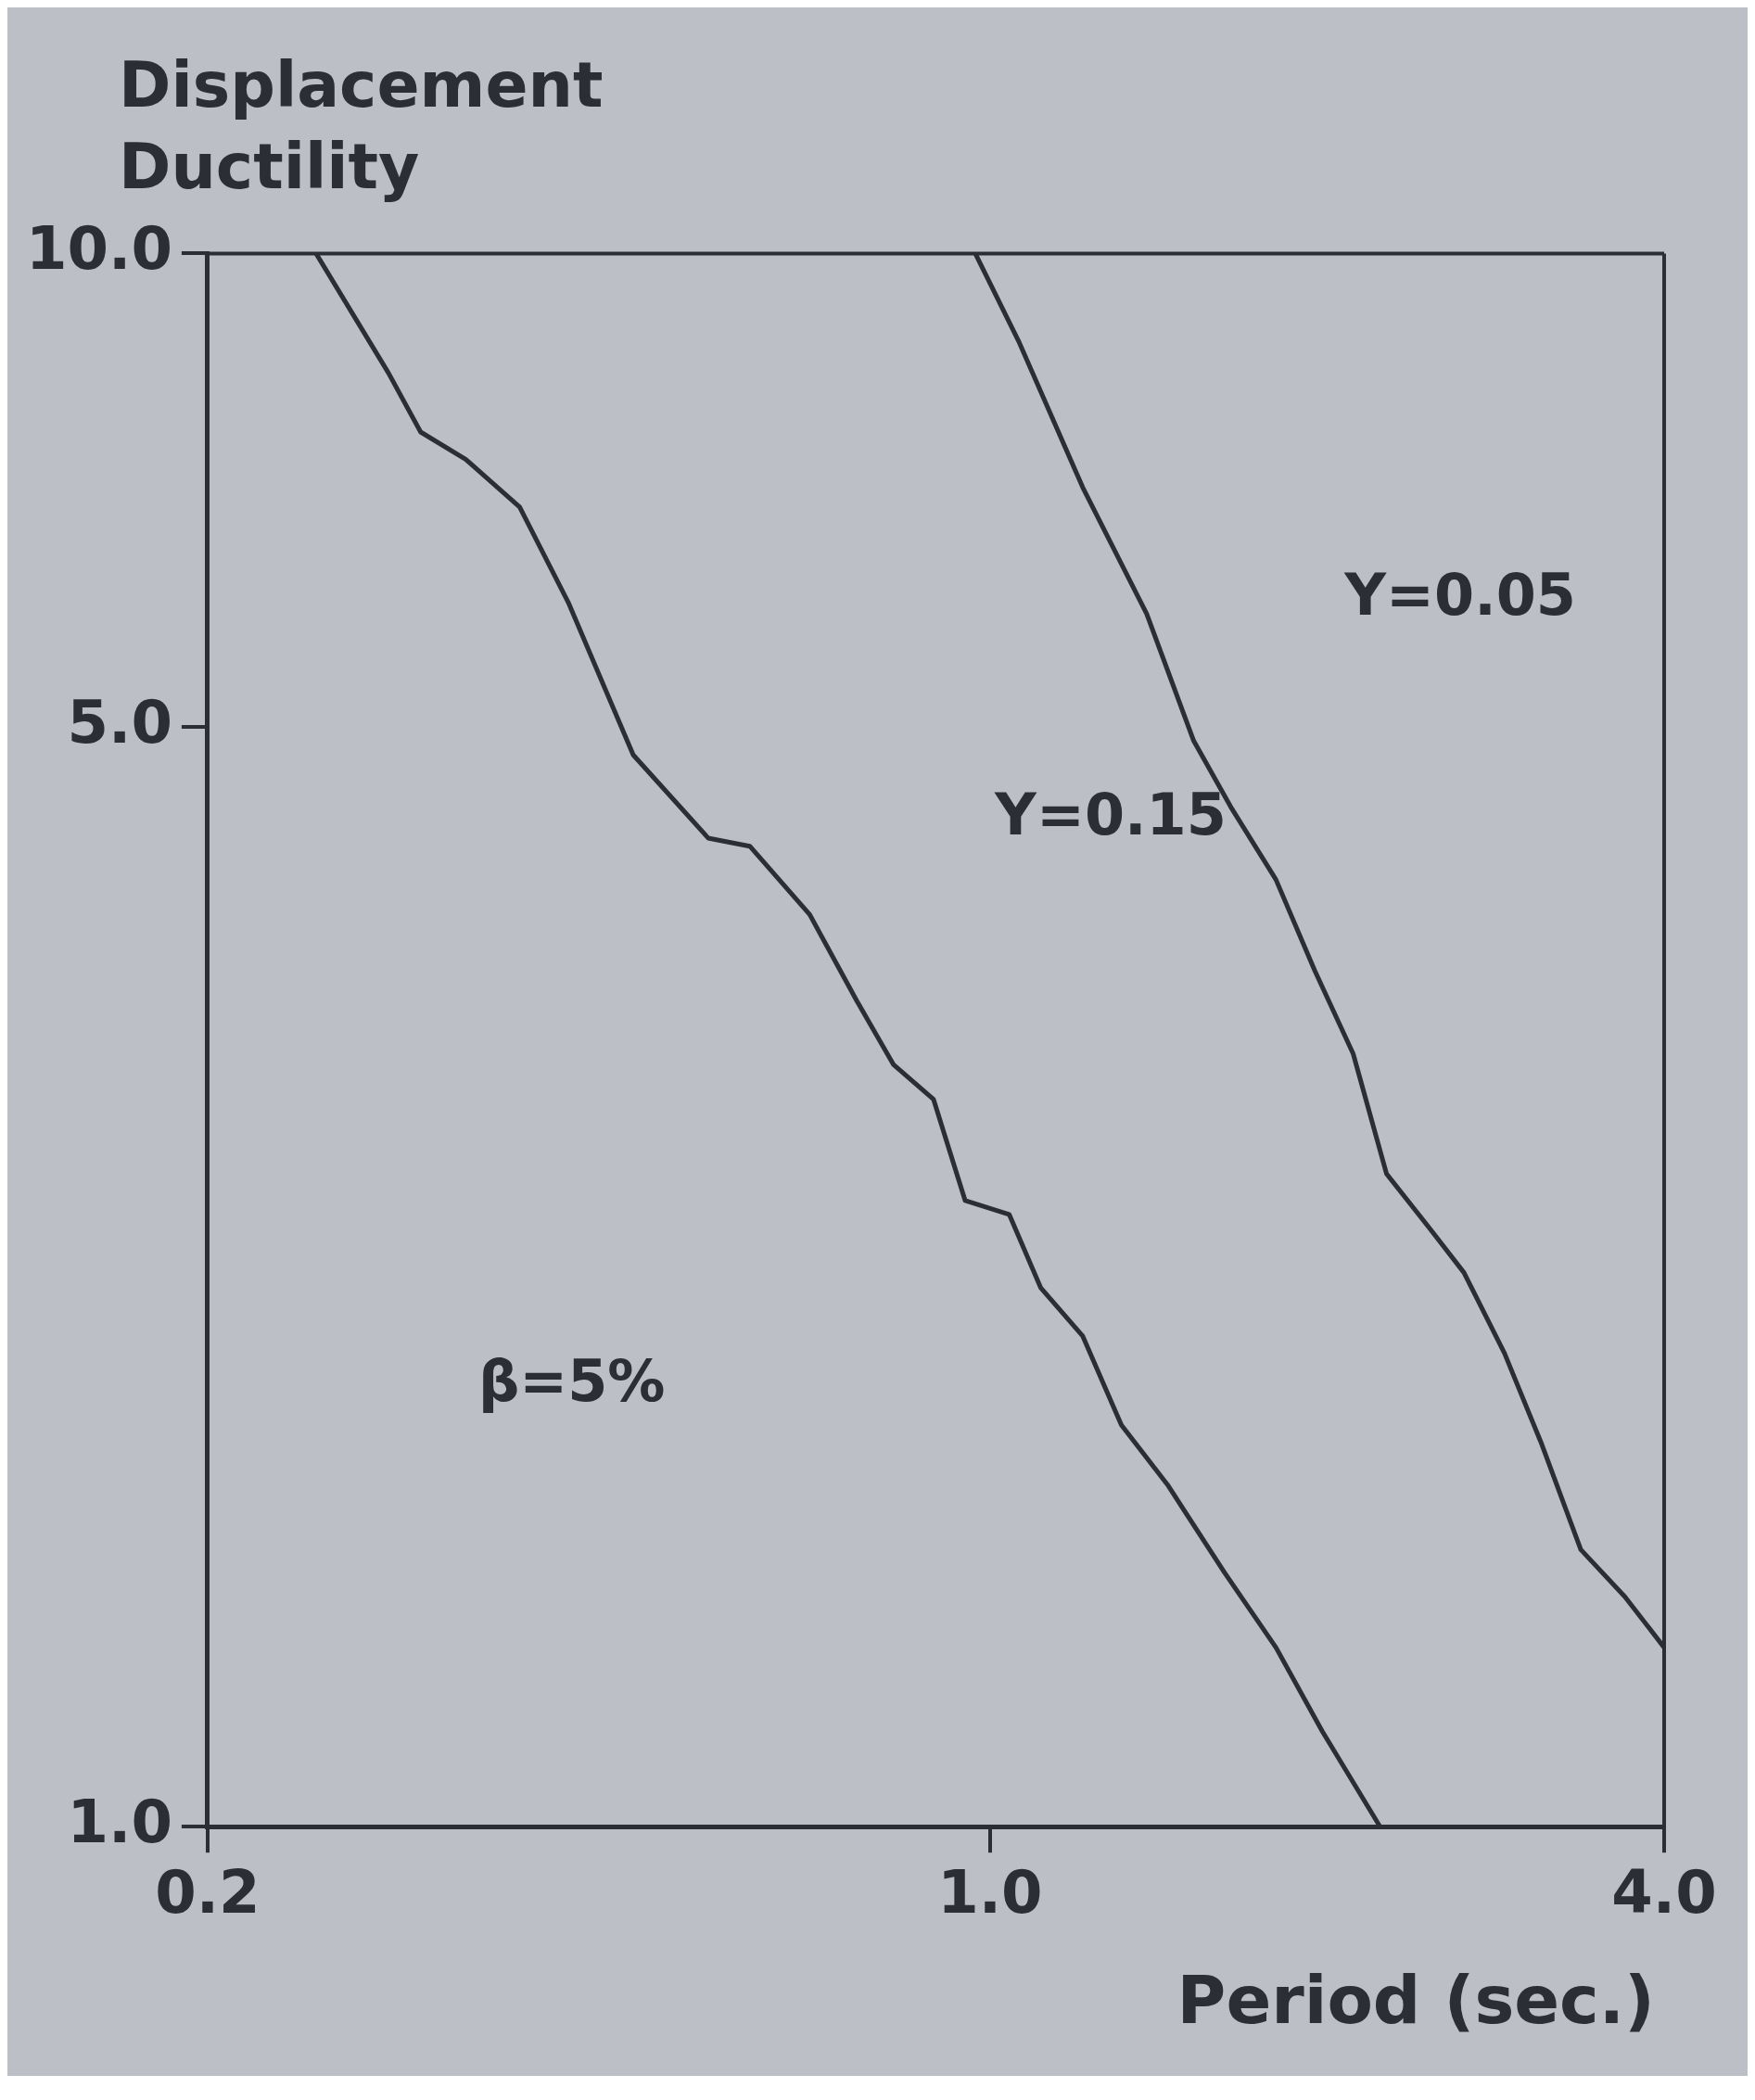 This screenshot has width=1755, height=2100. I want to click on y-tick-label: 1.0, so click(119, 1821).